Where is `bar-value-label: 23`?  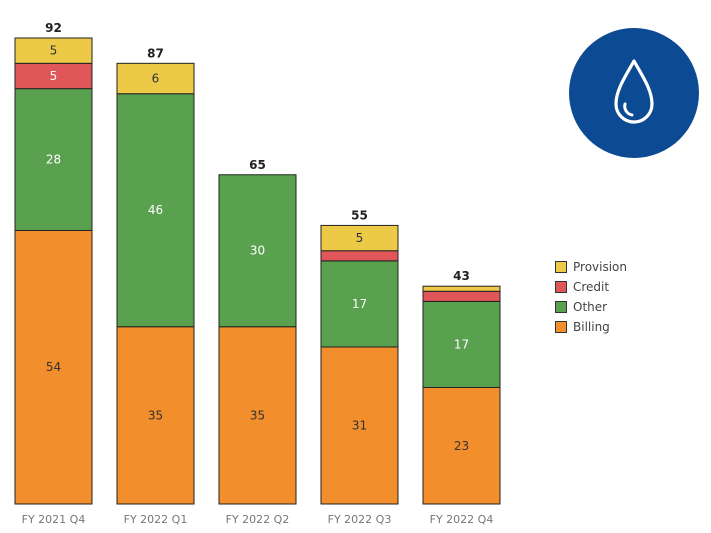
bar-value-label: 23 is located at coordinates (461, 446).